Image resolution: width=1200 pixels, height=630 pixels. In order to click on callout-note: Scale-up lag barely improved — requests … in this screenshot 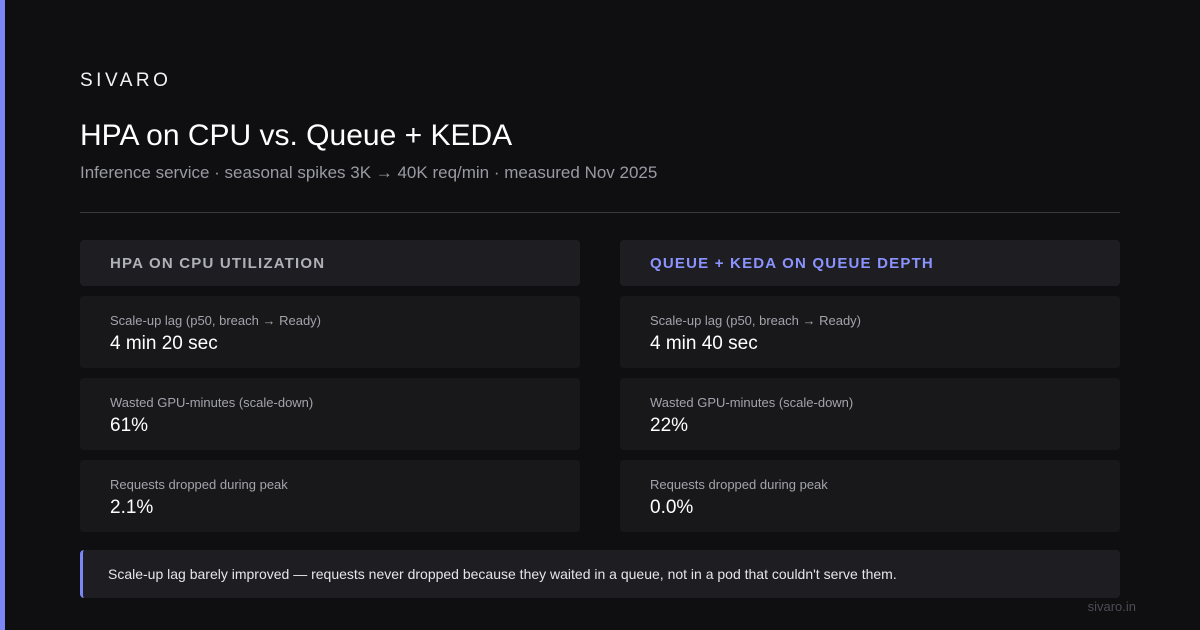, I will do `click(600, 574)`.